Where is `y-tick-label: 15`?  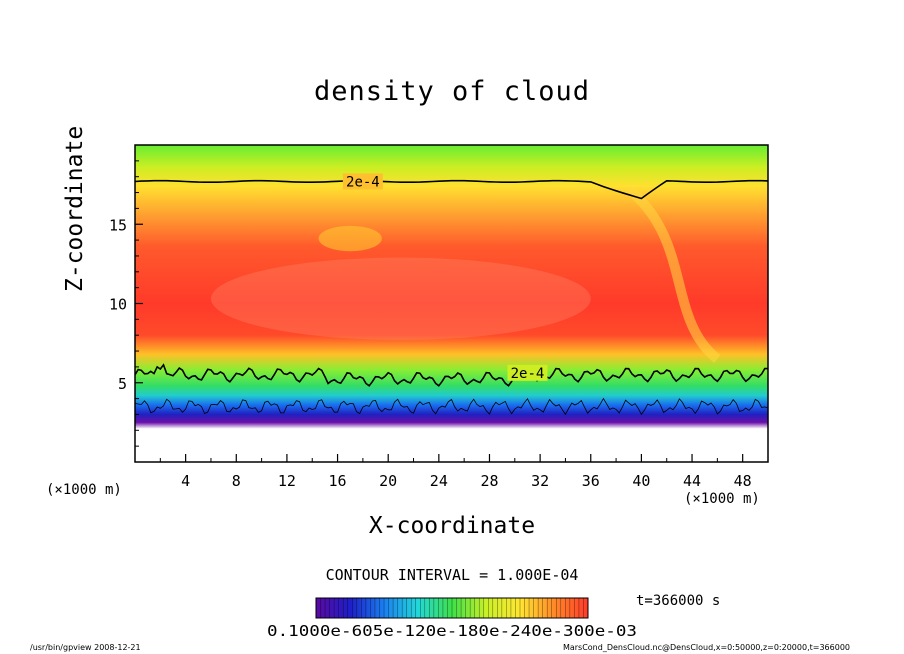 y-tick-label: 15 is located at coordinates (118, 225).